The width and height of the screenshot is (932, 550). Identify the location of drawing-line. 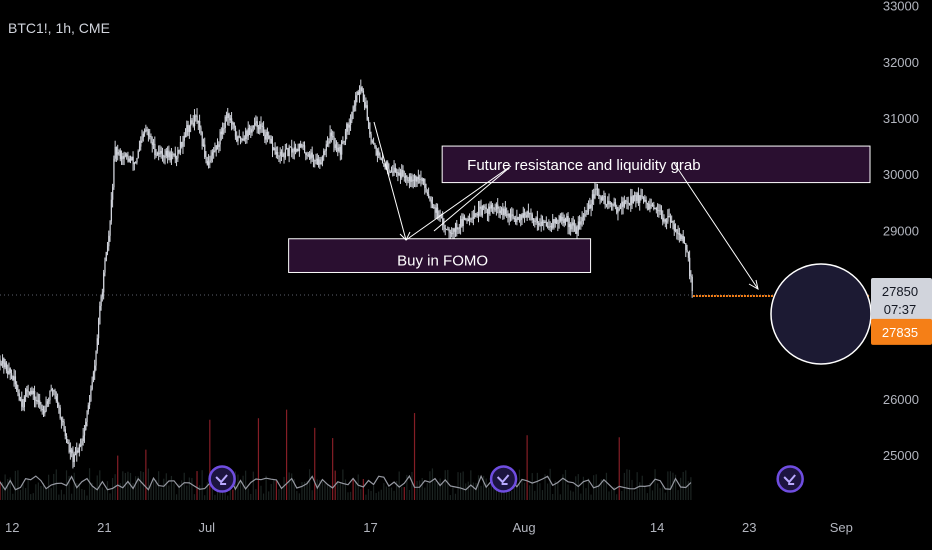
(458, 203).